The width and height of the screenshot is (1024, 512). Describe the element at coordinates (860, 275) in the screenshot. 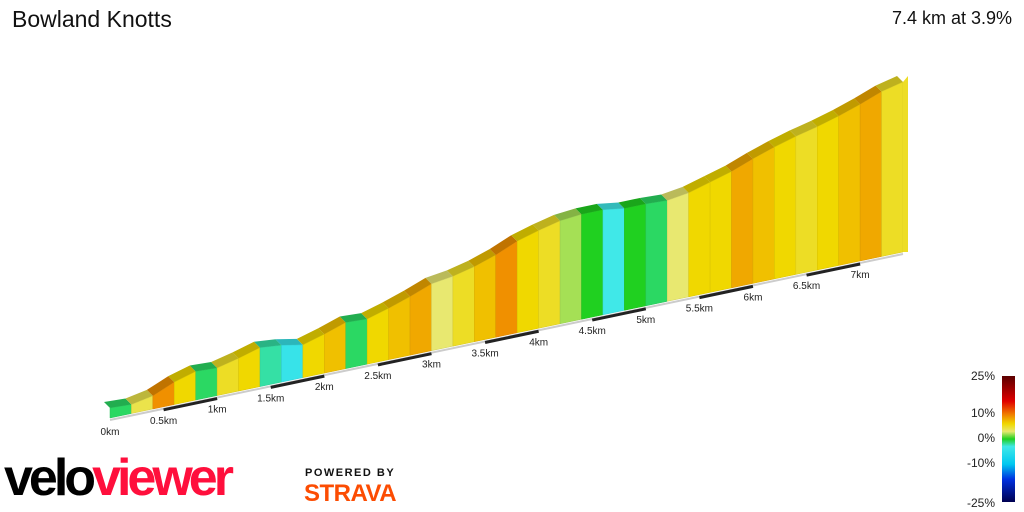

I see `x-tick-label: 7km` at that location.